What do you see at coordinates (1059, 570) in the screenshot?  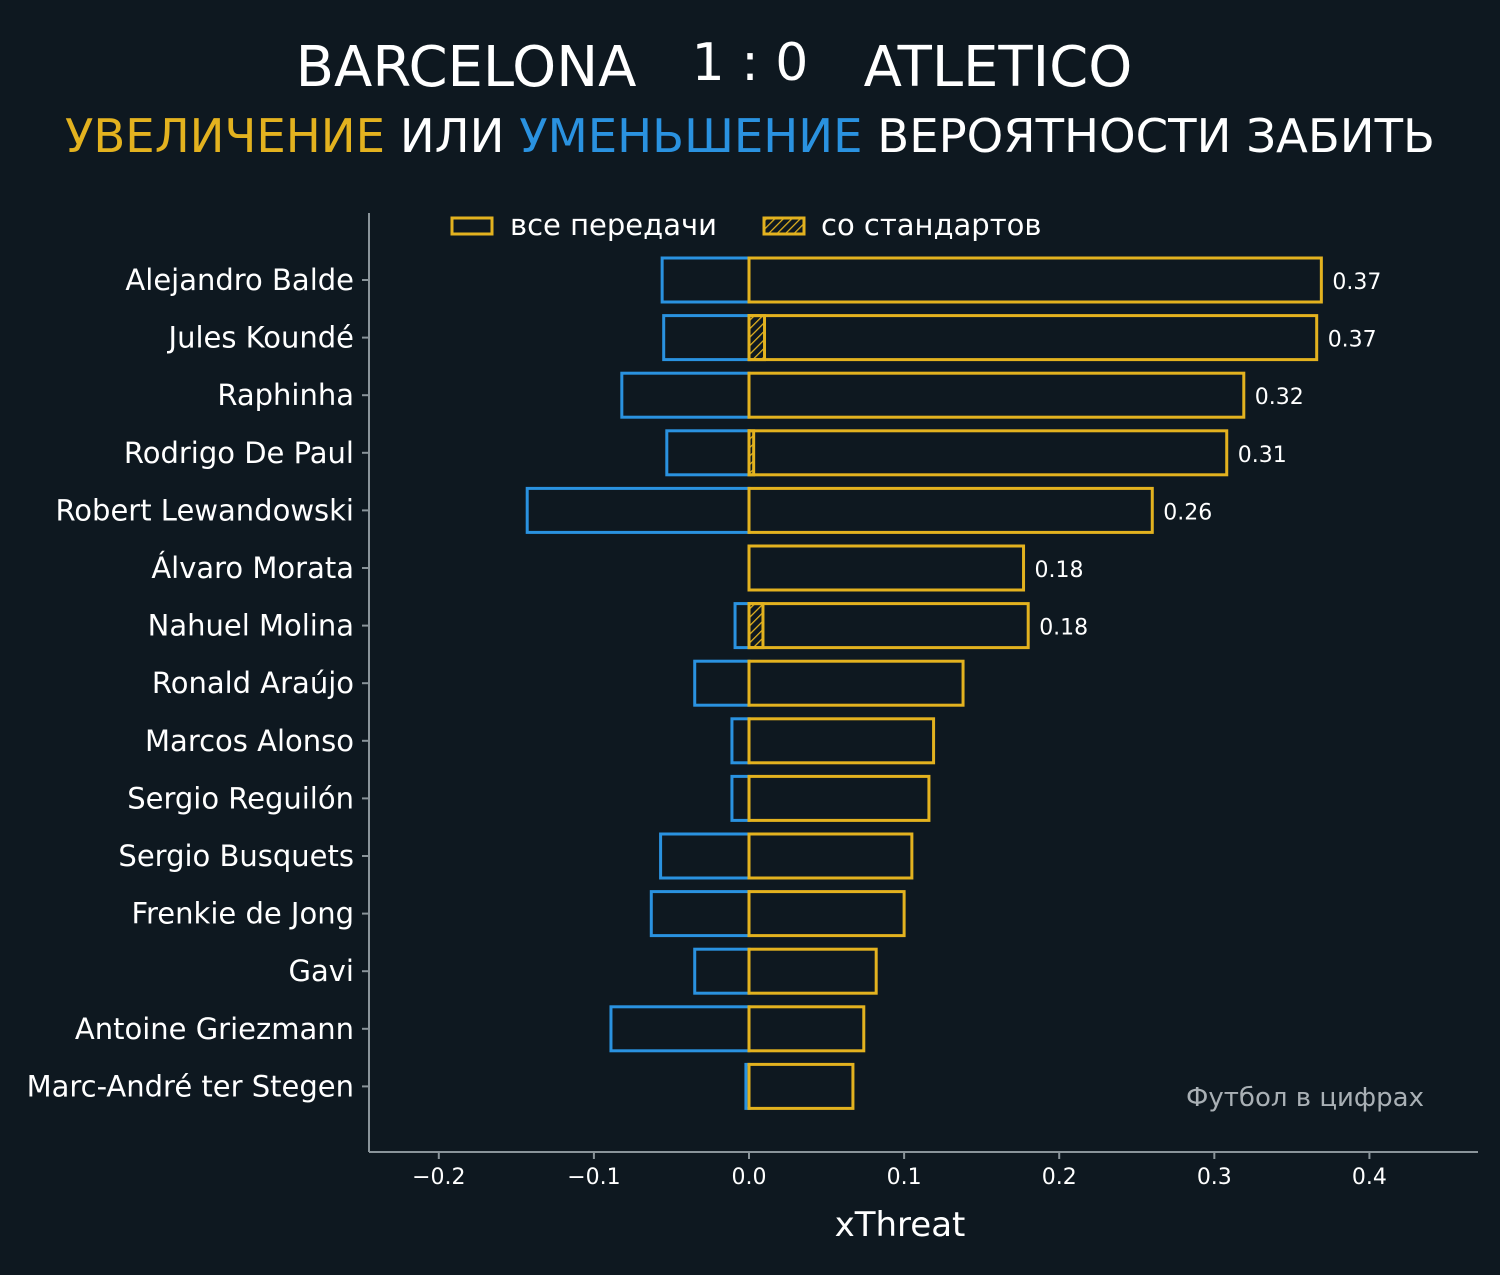 I see `value-label-alvaro-morata: 0.18` at bounding box center [1059, 570].